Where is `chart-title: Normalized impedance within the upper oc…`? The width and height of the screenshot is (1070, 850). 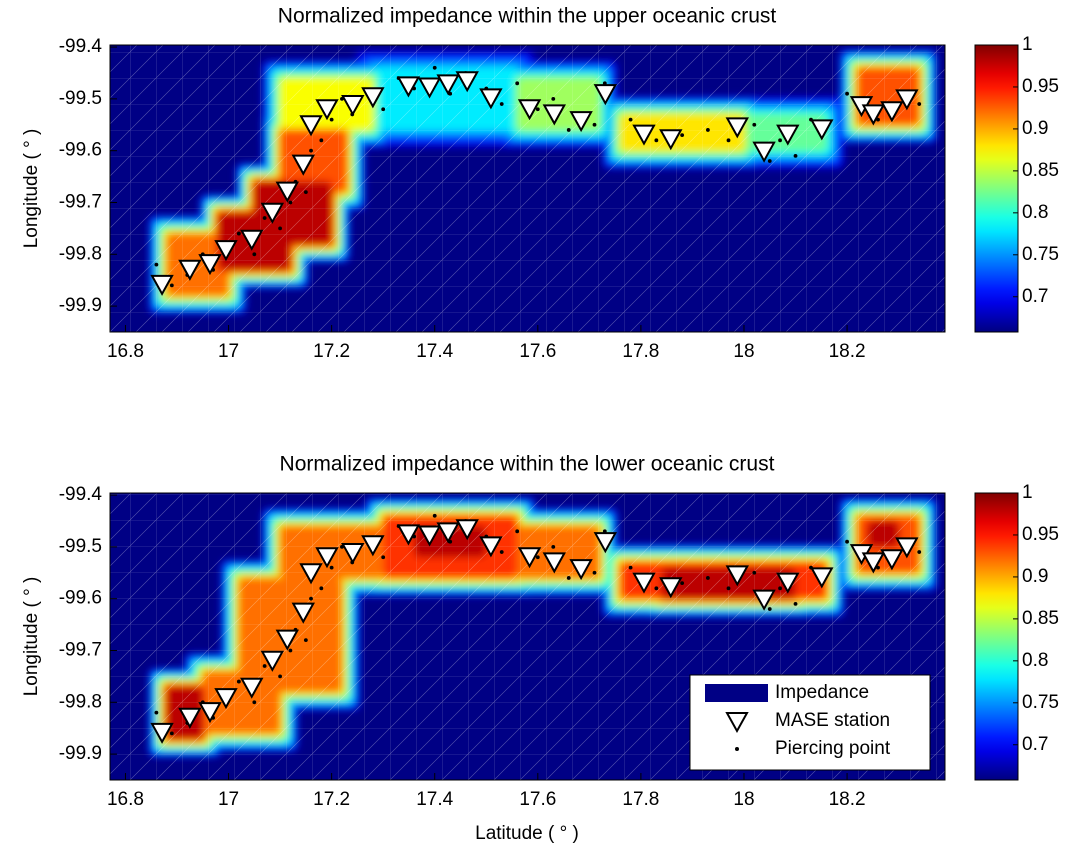
chart-title: Normalized impedance within the upper oc… is located at coordinates (527, 16).